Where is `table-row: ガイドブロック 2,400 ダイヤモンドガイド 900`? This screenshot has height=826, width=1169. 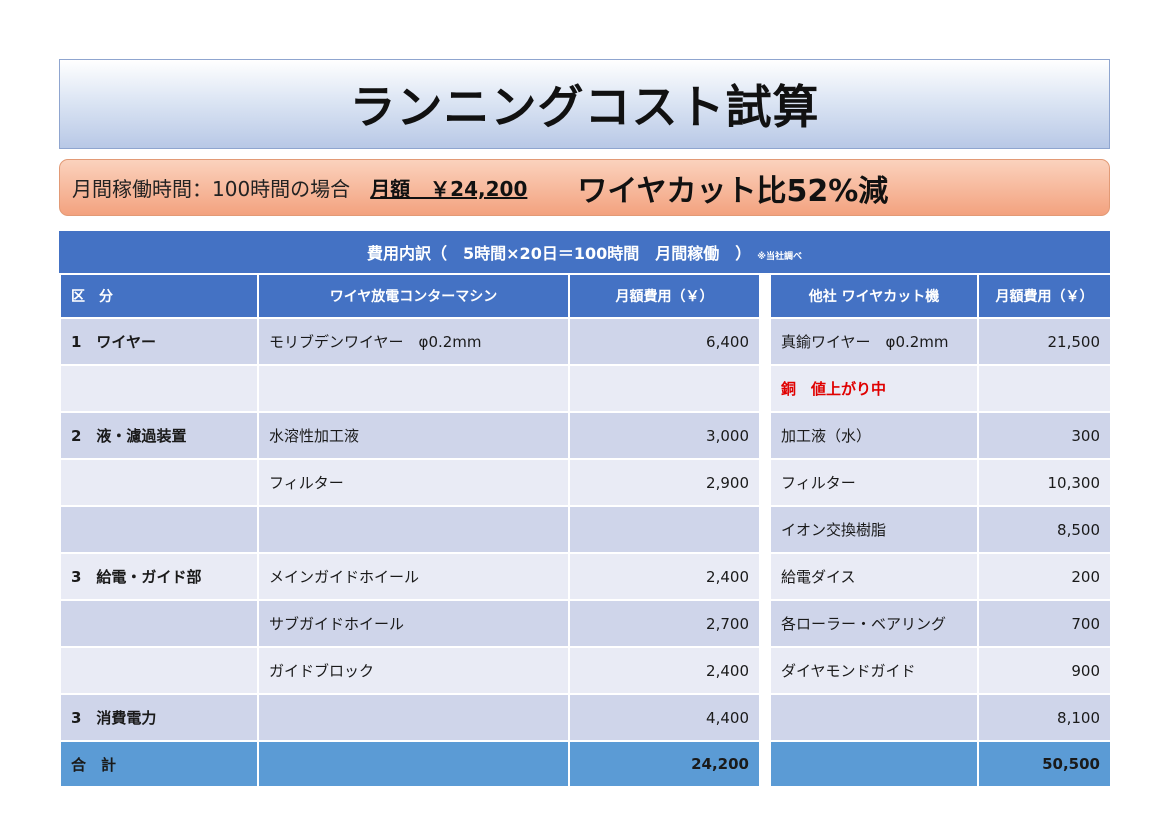
table-row: ガイドブロック 2,400 ダイヤモンドガイド 900 is located at coordinates (585, 670).